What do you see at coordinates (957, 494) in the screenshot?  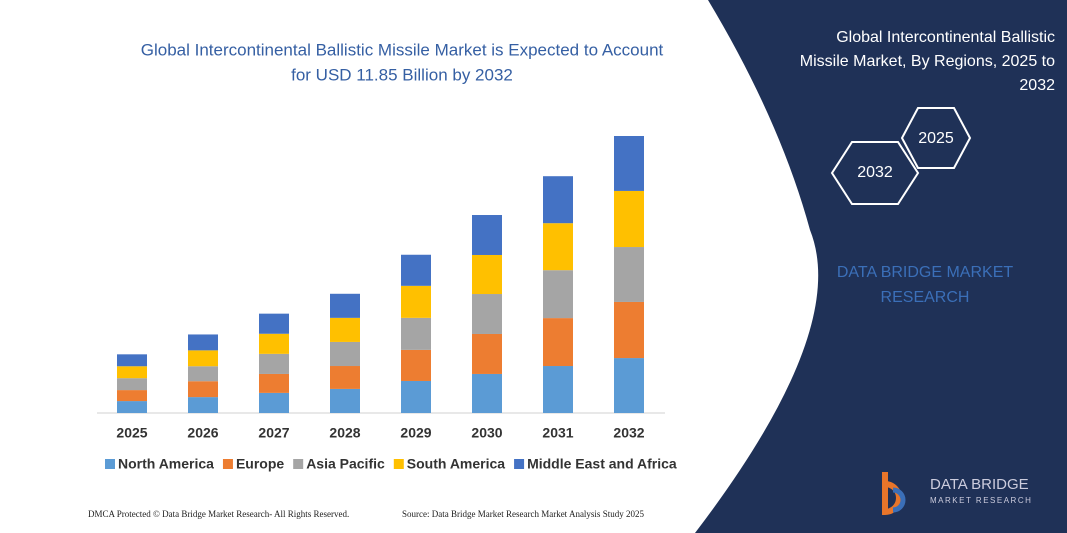 I see `logo: DATA BRIDGE MARKET RESEARCH` at bounding box center [957, 494].